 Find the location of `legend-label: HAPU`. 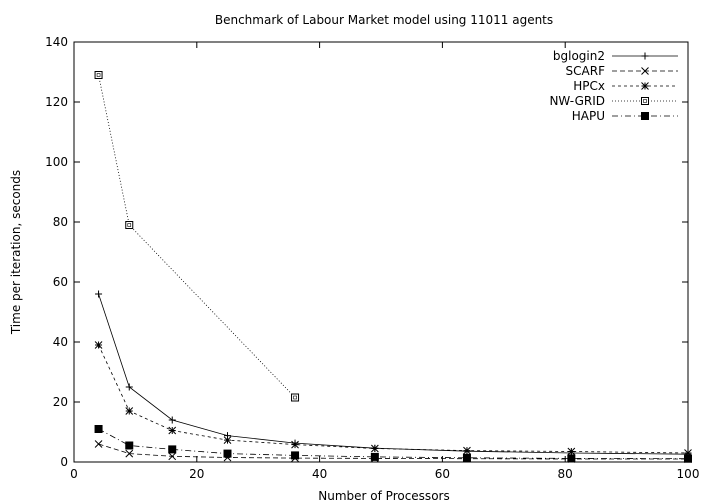

legend-label: HAPU is located at coordinates (588, 116).